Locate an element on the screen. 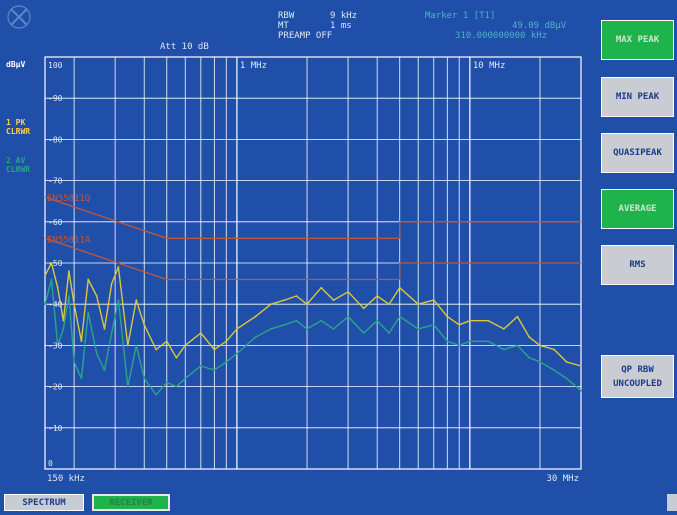 This screenshot has width=677, height=515. y-tick-label: -20 is located at coordinates (55, 387).